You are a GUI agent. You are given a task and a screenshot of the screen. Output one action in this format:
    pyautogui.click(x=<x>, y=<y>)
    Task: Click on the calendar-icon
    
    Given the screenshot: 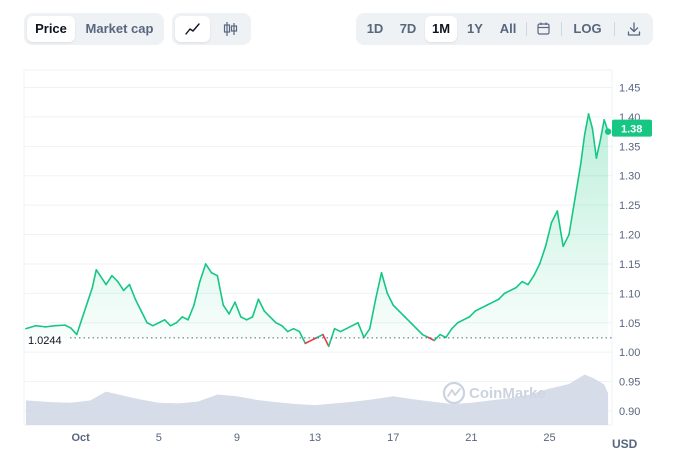 What is the action you would take?
    pyautogui.click(x=543, y=29)
    